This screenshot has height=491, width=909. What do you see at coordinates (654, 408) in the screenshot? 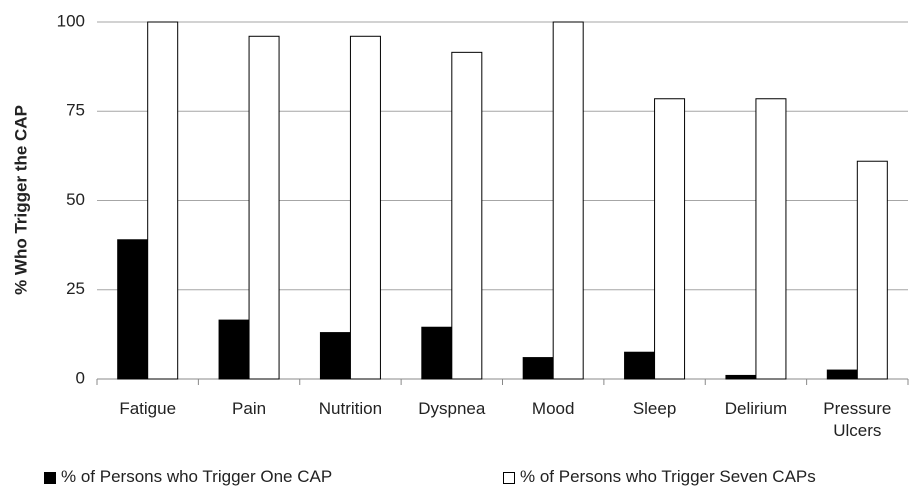
I see `x-tick-label: Sleep` at bounding box center [654, 408].